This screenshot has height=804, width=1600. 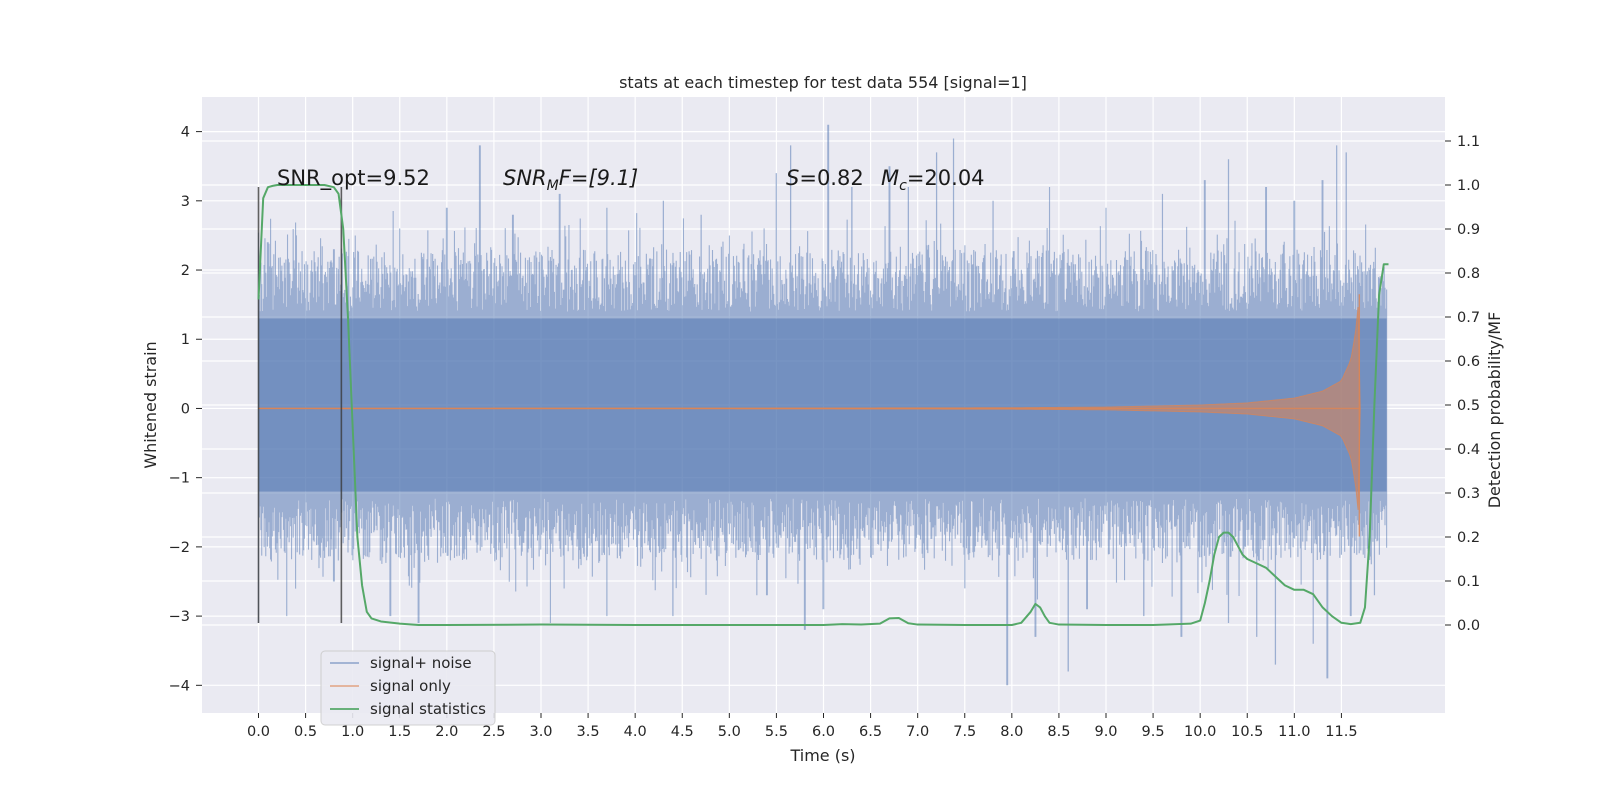 I want to click on annotation-snr-mf: SNRMF=[9.1], so click(x=570, y=180).